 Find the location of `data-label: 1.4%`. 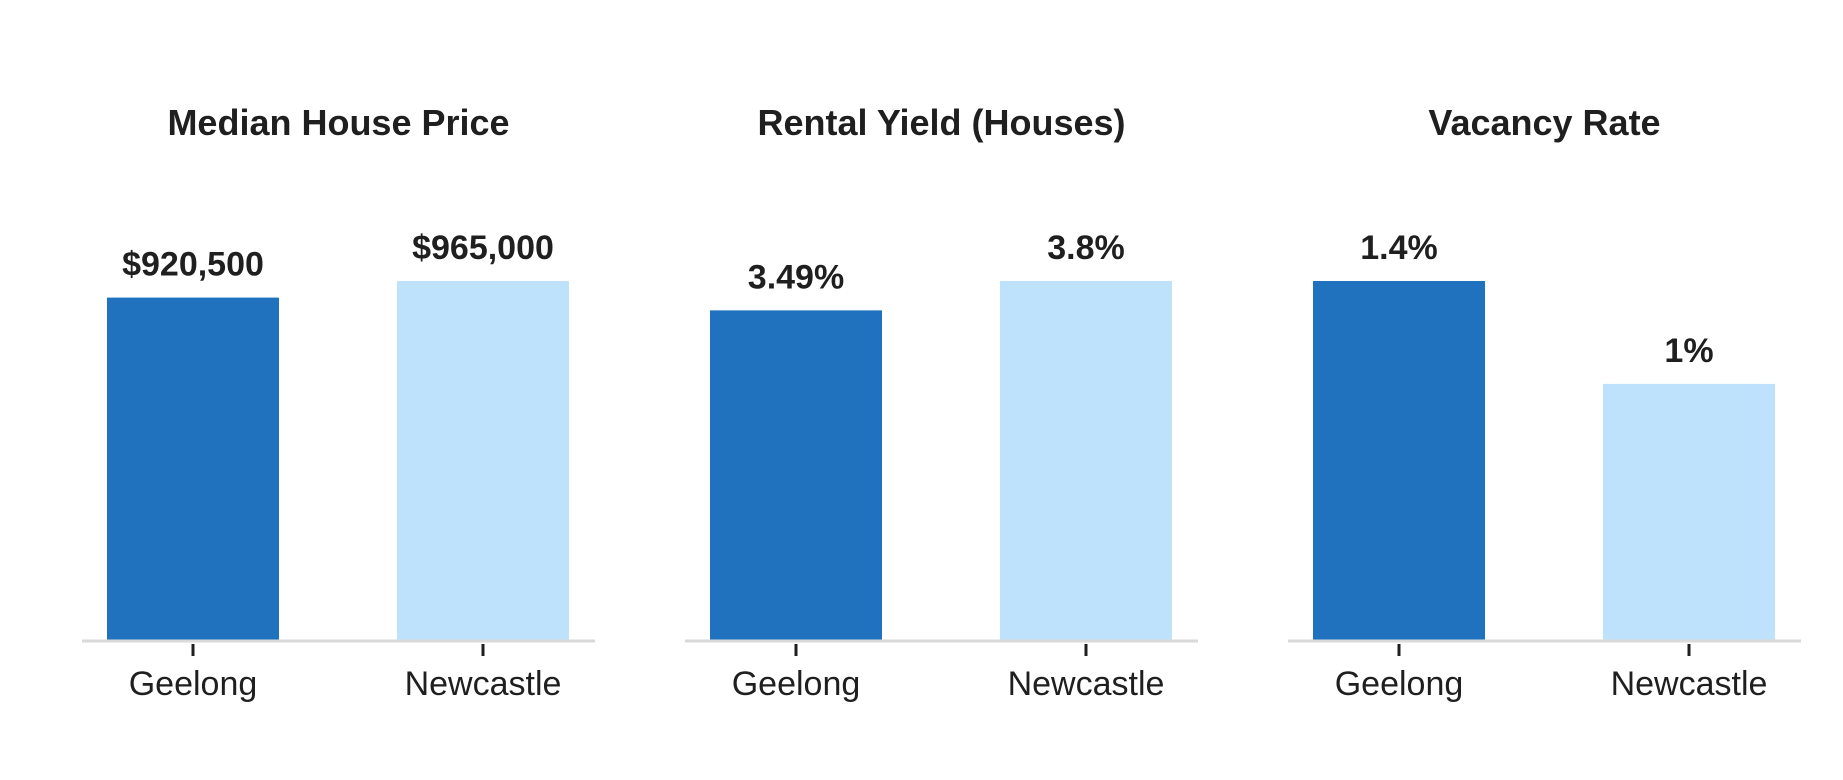

data-label: 1.4% is located at coordinates (1399, 248).